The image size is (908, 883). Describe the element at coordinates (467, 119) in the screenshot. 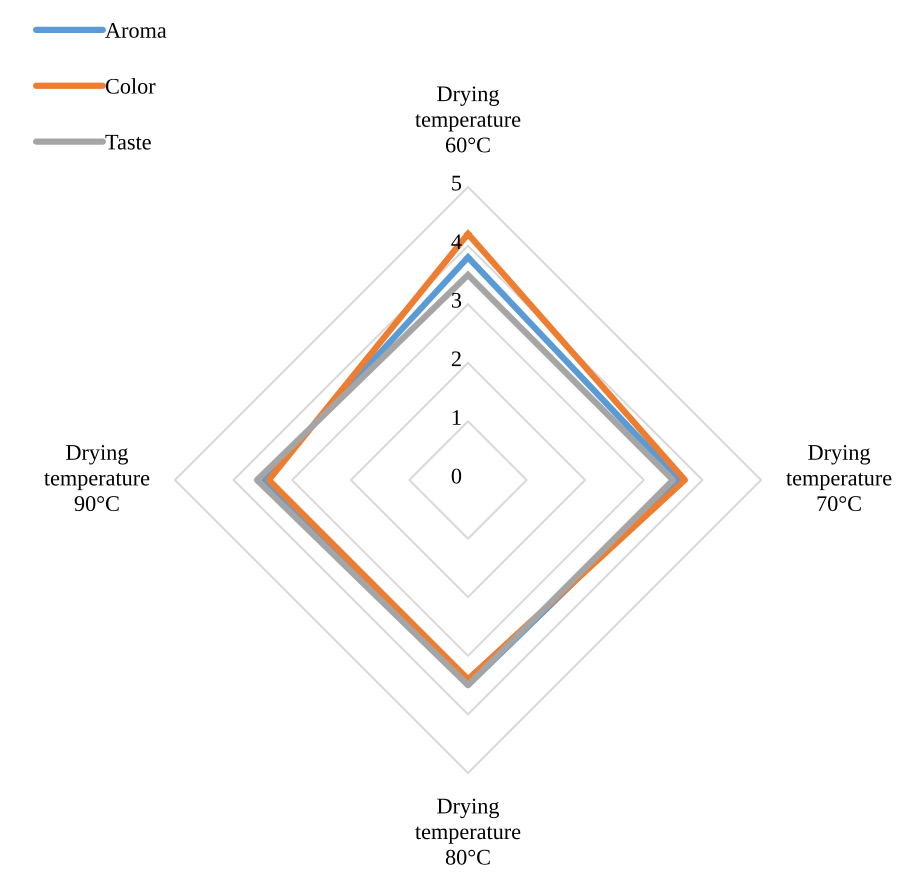

I see `spoke-label: Drying temperature 60°C` at that location.